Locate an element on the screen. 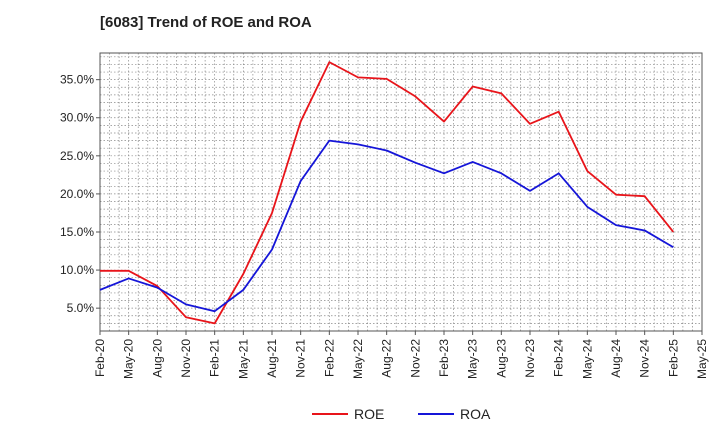  x-tick-label: Nov-21 is located at coordinates (301, 358).